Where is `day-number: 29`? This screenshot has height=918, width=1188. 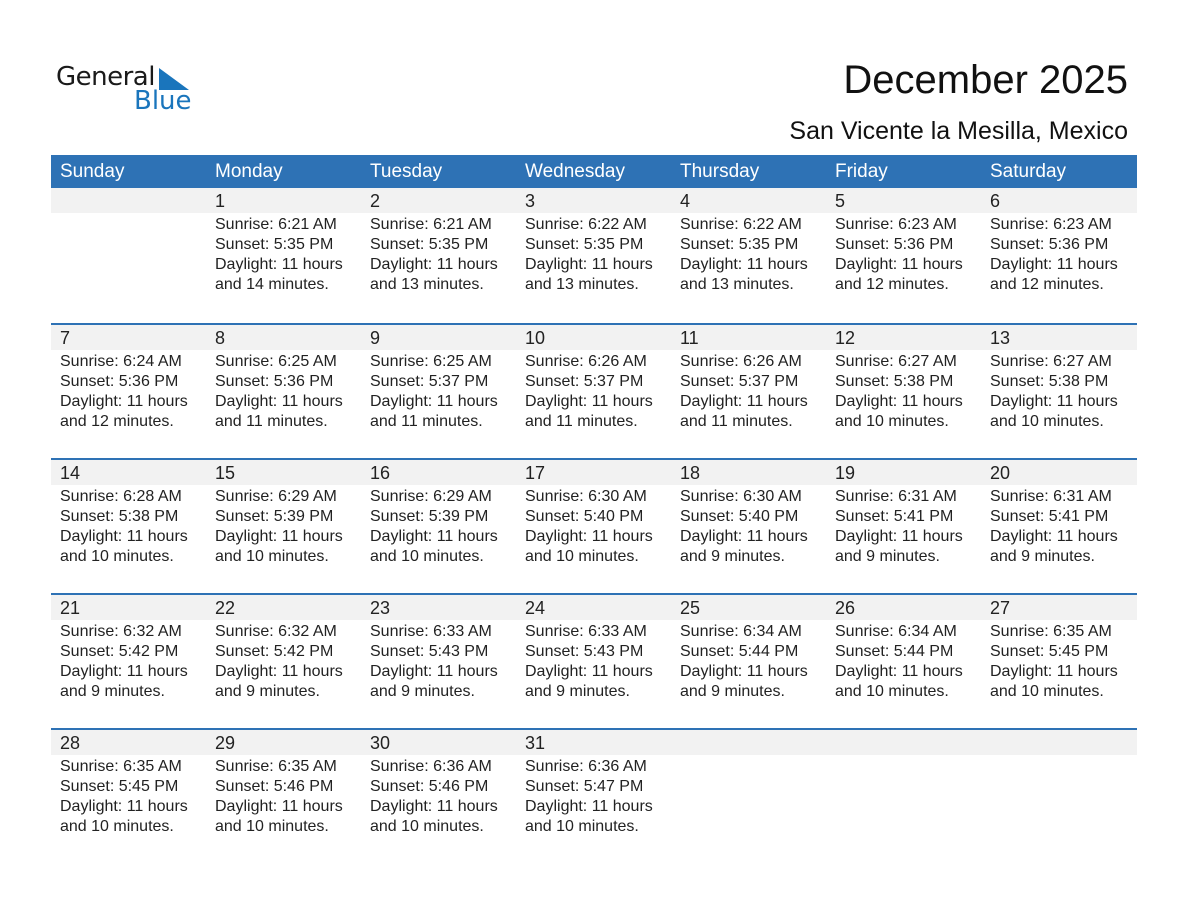
day-number: 29 is located at coordinates (225, 743).